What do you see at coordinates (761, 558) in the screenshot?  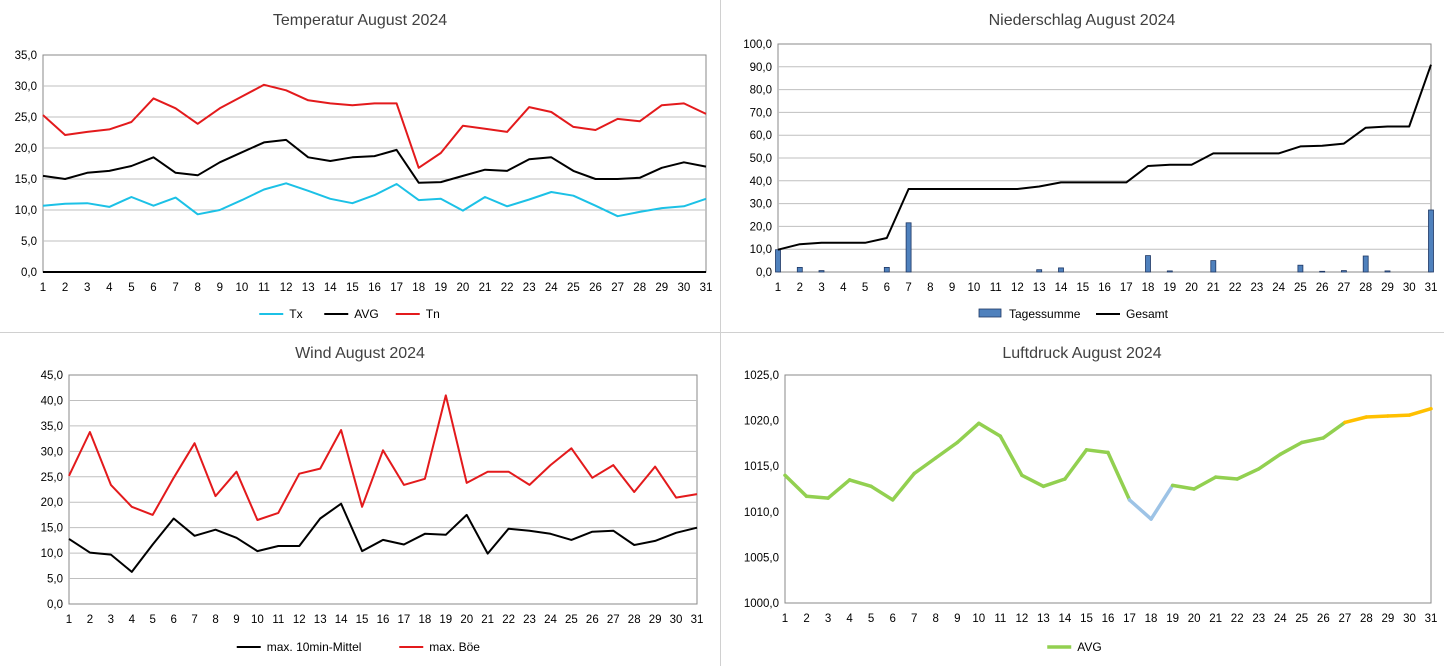 I see `y-tick-label: 1005,0` at bounding box center [761, 558].